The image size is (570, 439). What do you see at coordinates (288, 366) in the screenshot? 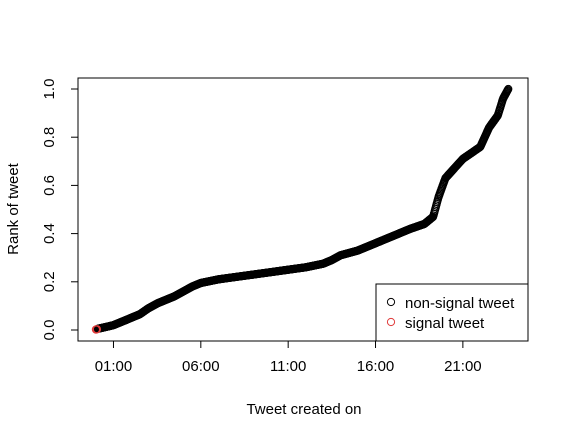
I see `x-tick-label: 11:00` at bounding box center [288, 366].